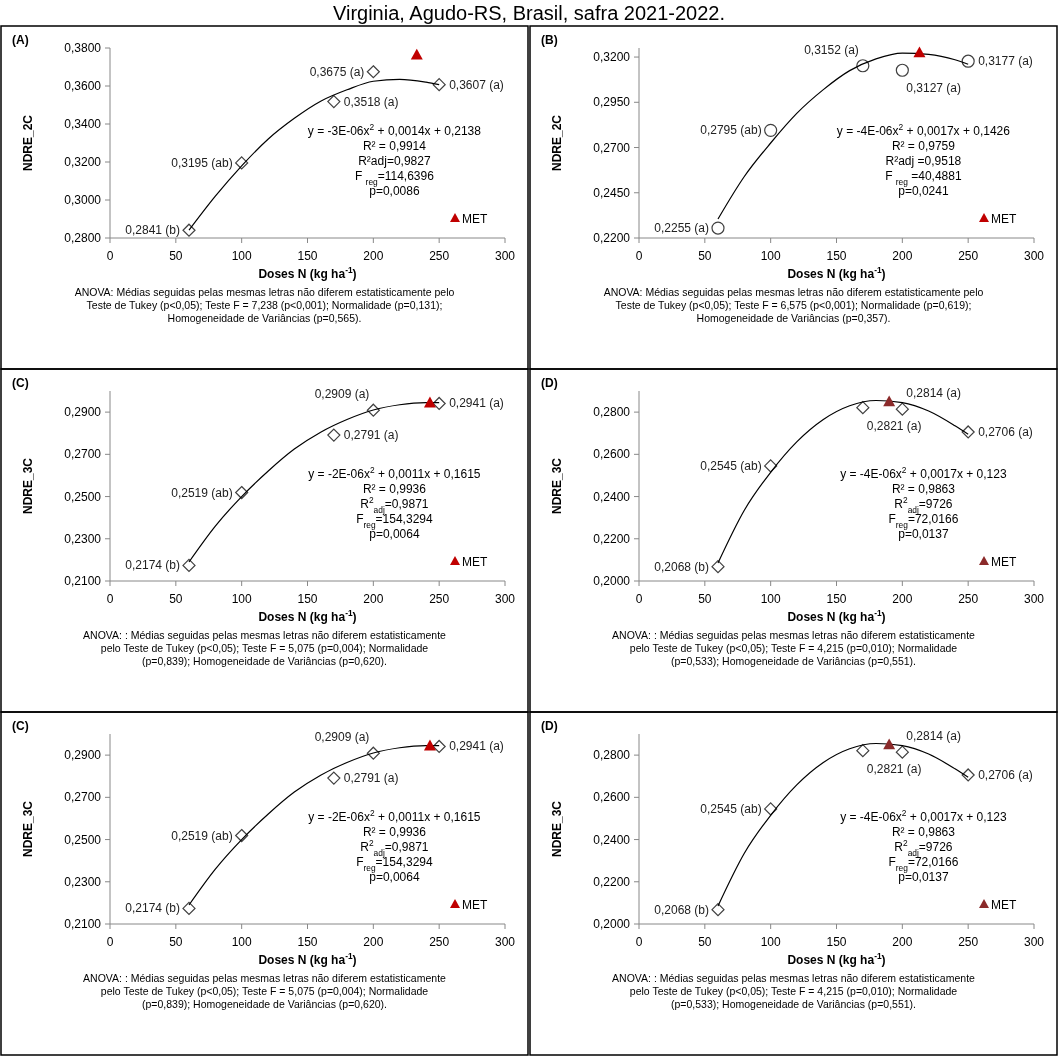  Describe the element at coordinates (476, 746) in the screenshot. I see `data-label: 0,2941 (a)` at that location.